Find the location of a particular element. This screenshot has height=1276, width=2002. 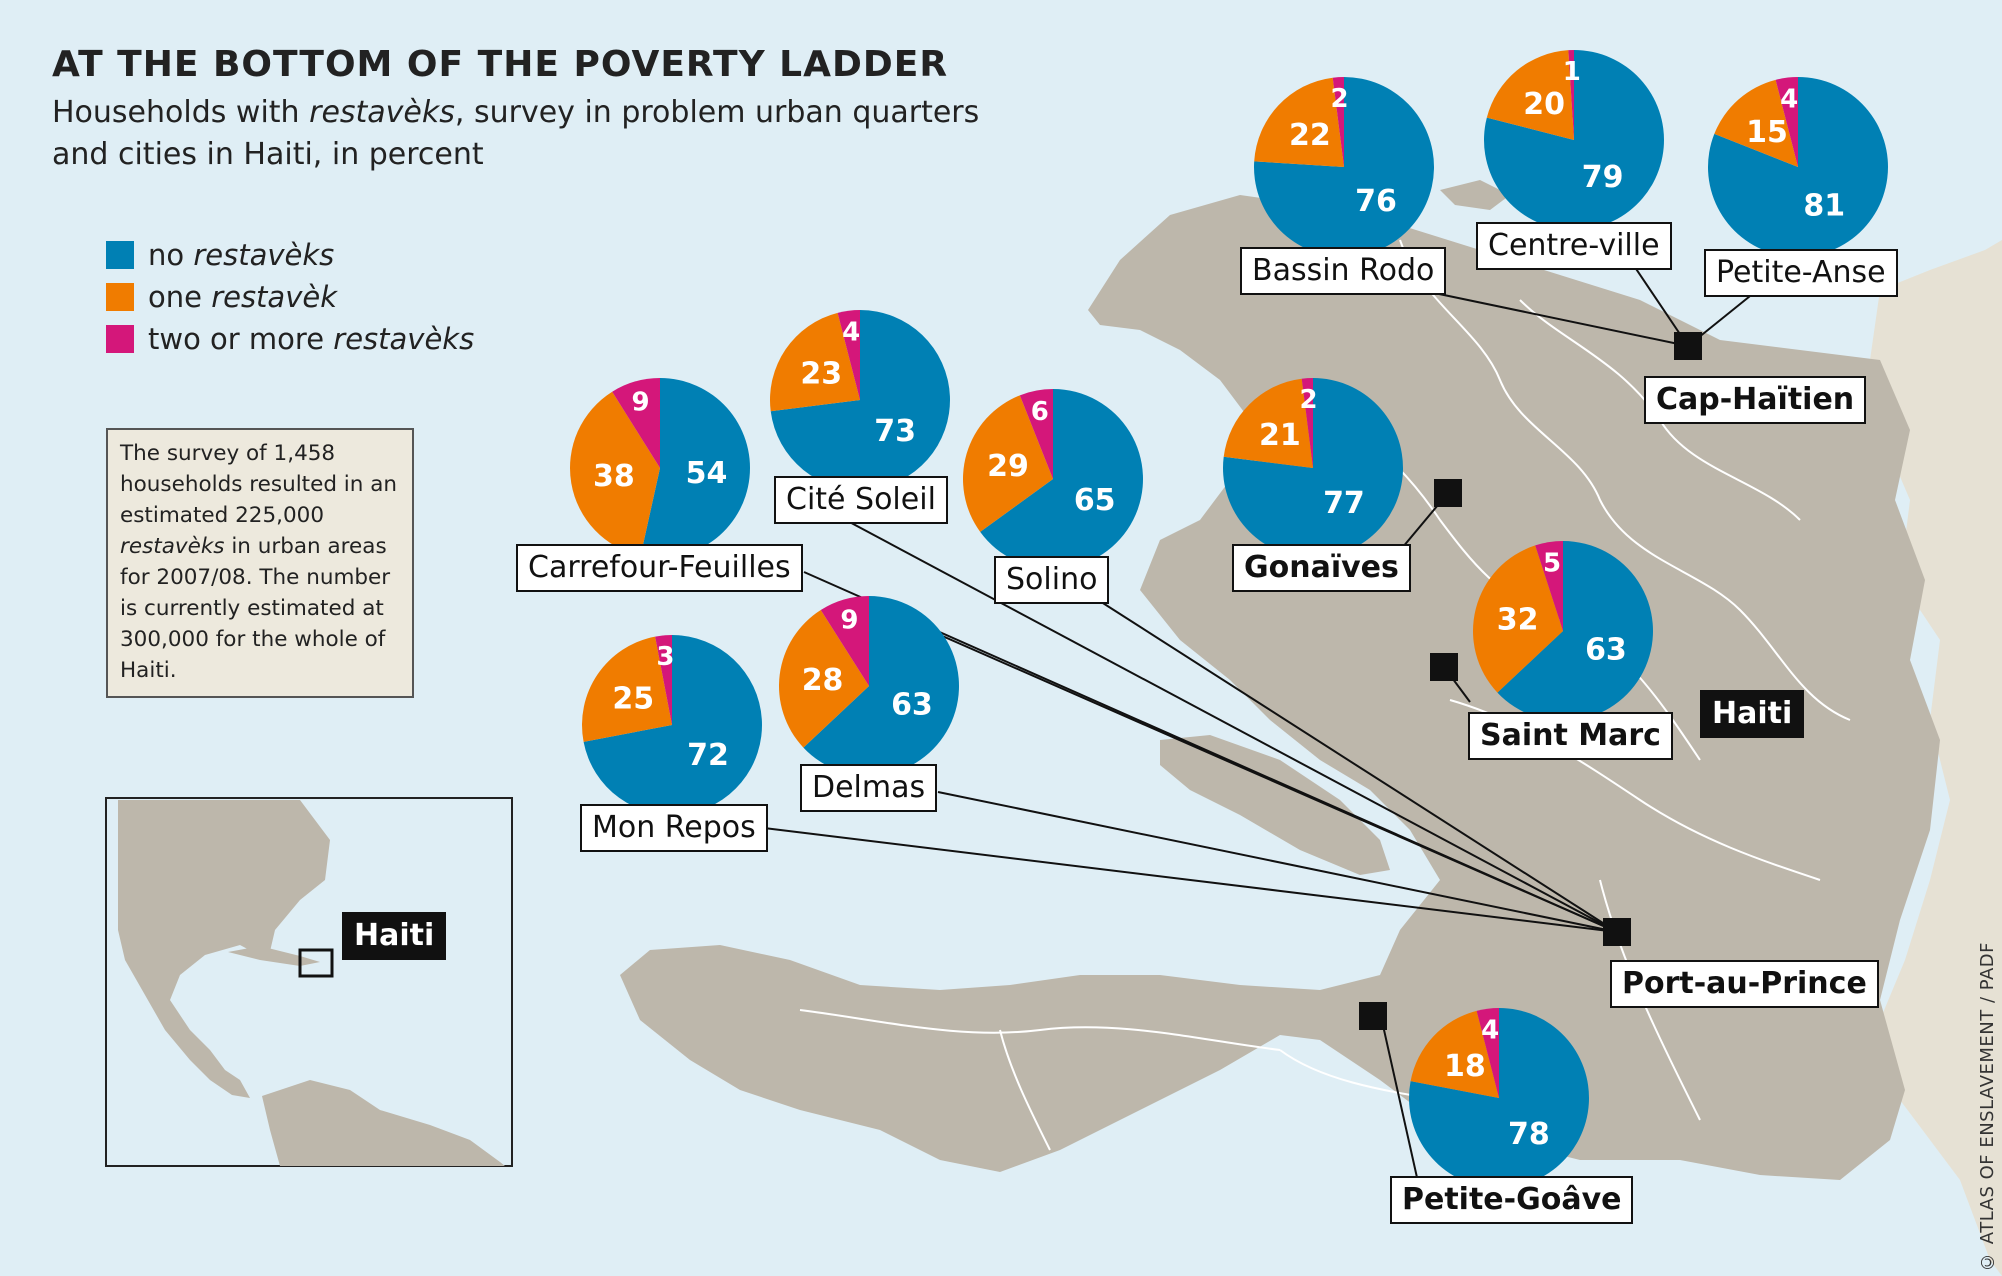

inset-south-america-landmass is located at coordinates (383, 1123).